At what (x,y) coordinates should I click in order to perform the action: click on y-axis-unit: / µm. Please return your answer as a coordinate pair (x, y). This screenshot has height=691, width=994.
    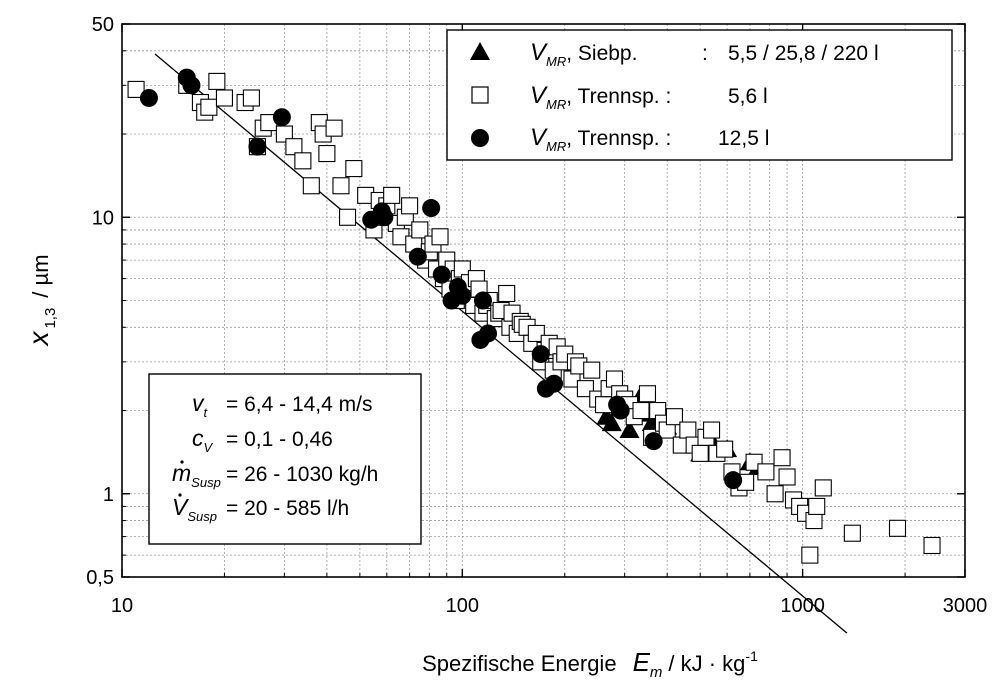
    Looking at the image, I should click on (40, 275).